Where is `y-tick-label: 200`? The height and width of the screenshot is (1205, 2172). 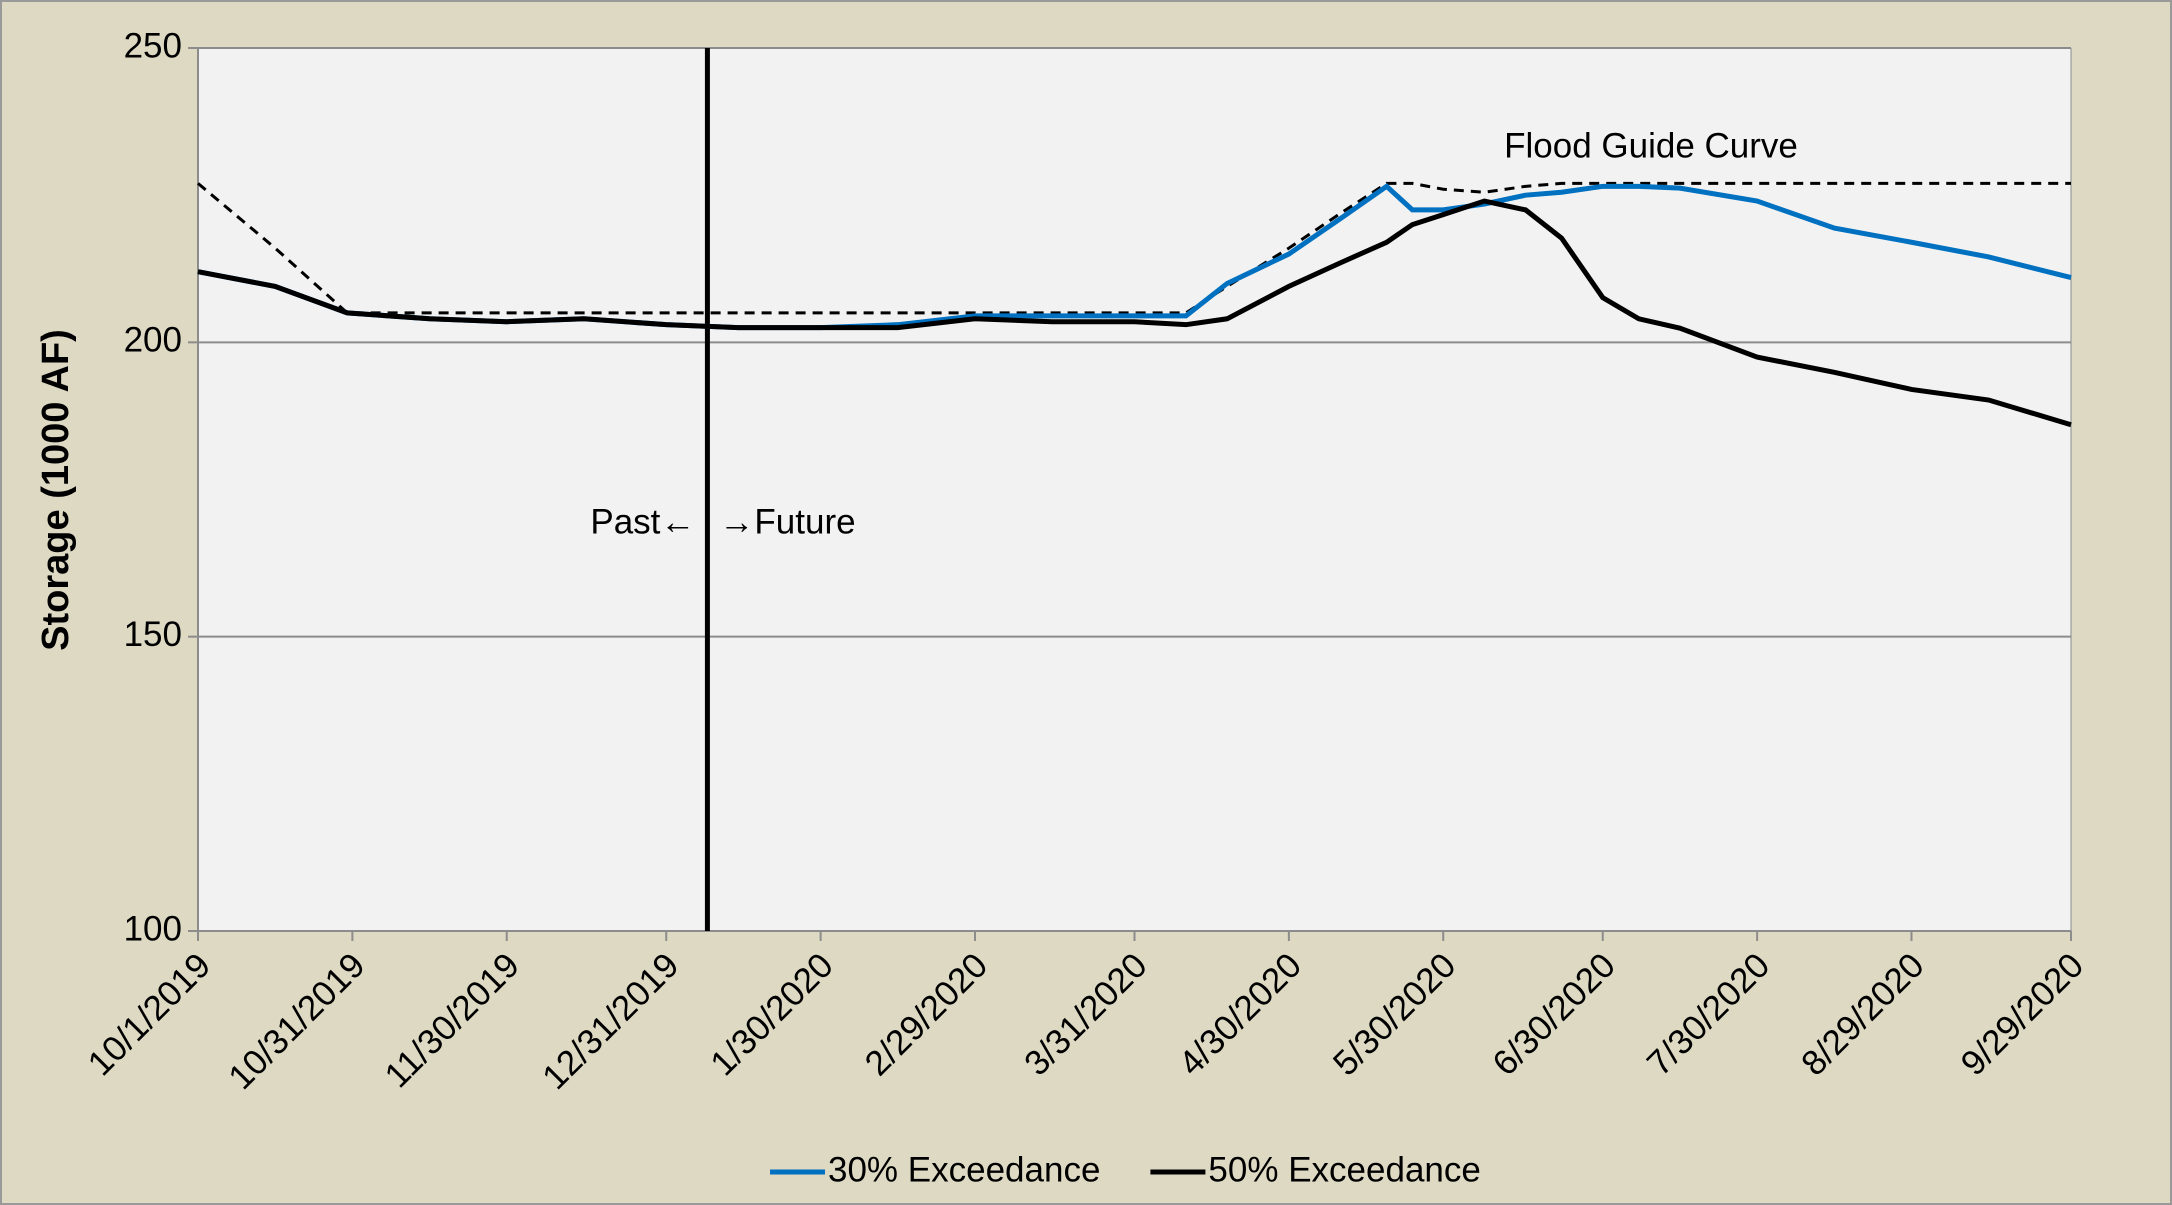 y-tick-label: 200 is located at coordinates (153, 340).